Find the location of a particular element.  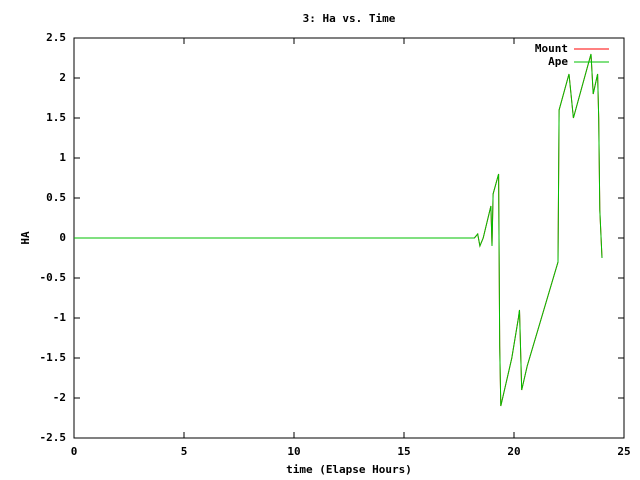

x-tick-label: 25 is located at coordinates (623, 451).